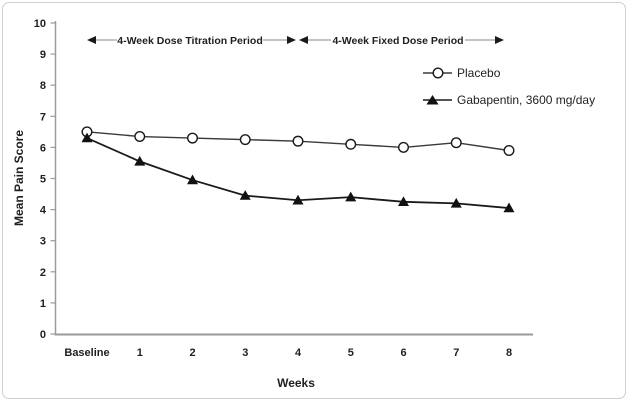 This screenshot has height=404, width=628. Describe the element at coordinates (456, 353) in the screenshot. I see `x-tick-label: 7` at that location.